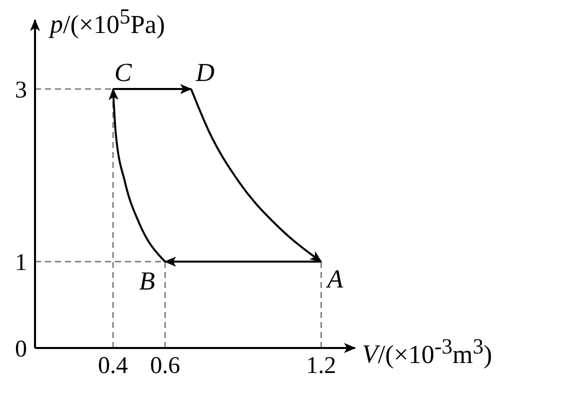 The width and height of the screenshot is (563, 396). I want to click on y-tick-label: 0, so click(21, 349).